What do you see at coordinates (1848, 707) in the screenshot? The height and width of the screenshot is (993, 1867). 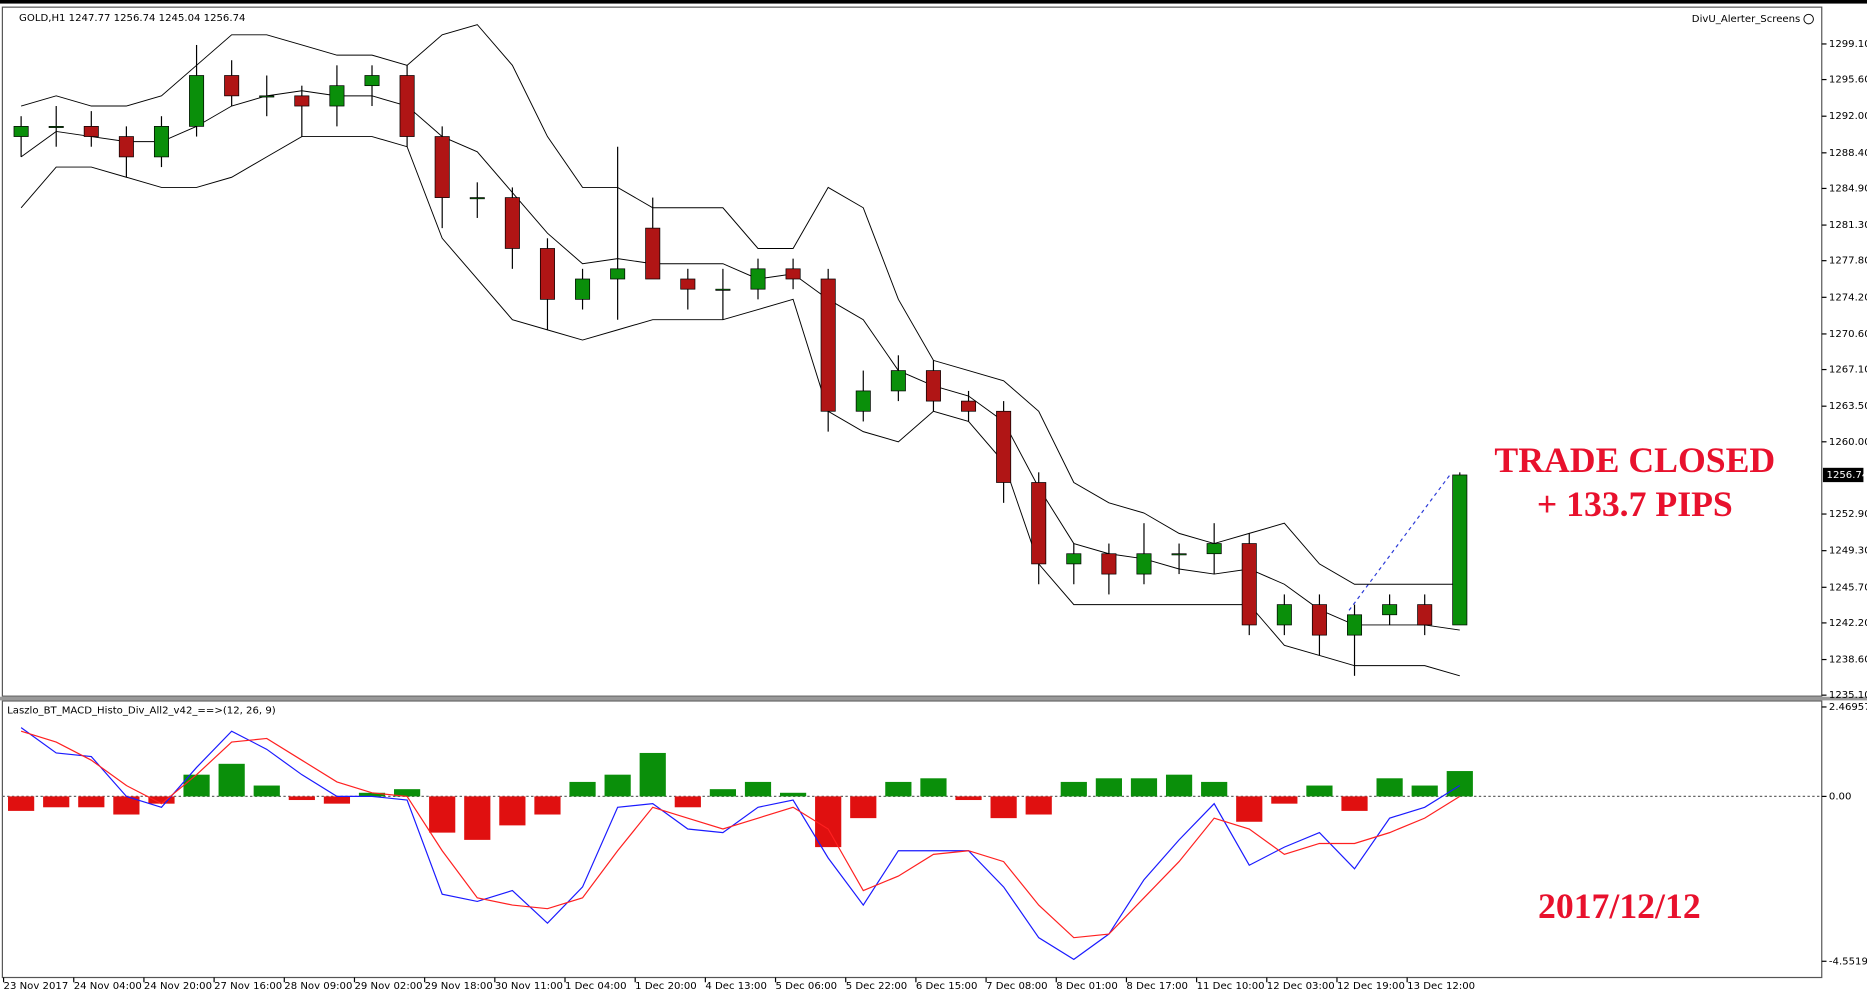 I see `y-tick-label: 2.469576` at bounding box center [1848, 707].